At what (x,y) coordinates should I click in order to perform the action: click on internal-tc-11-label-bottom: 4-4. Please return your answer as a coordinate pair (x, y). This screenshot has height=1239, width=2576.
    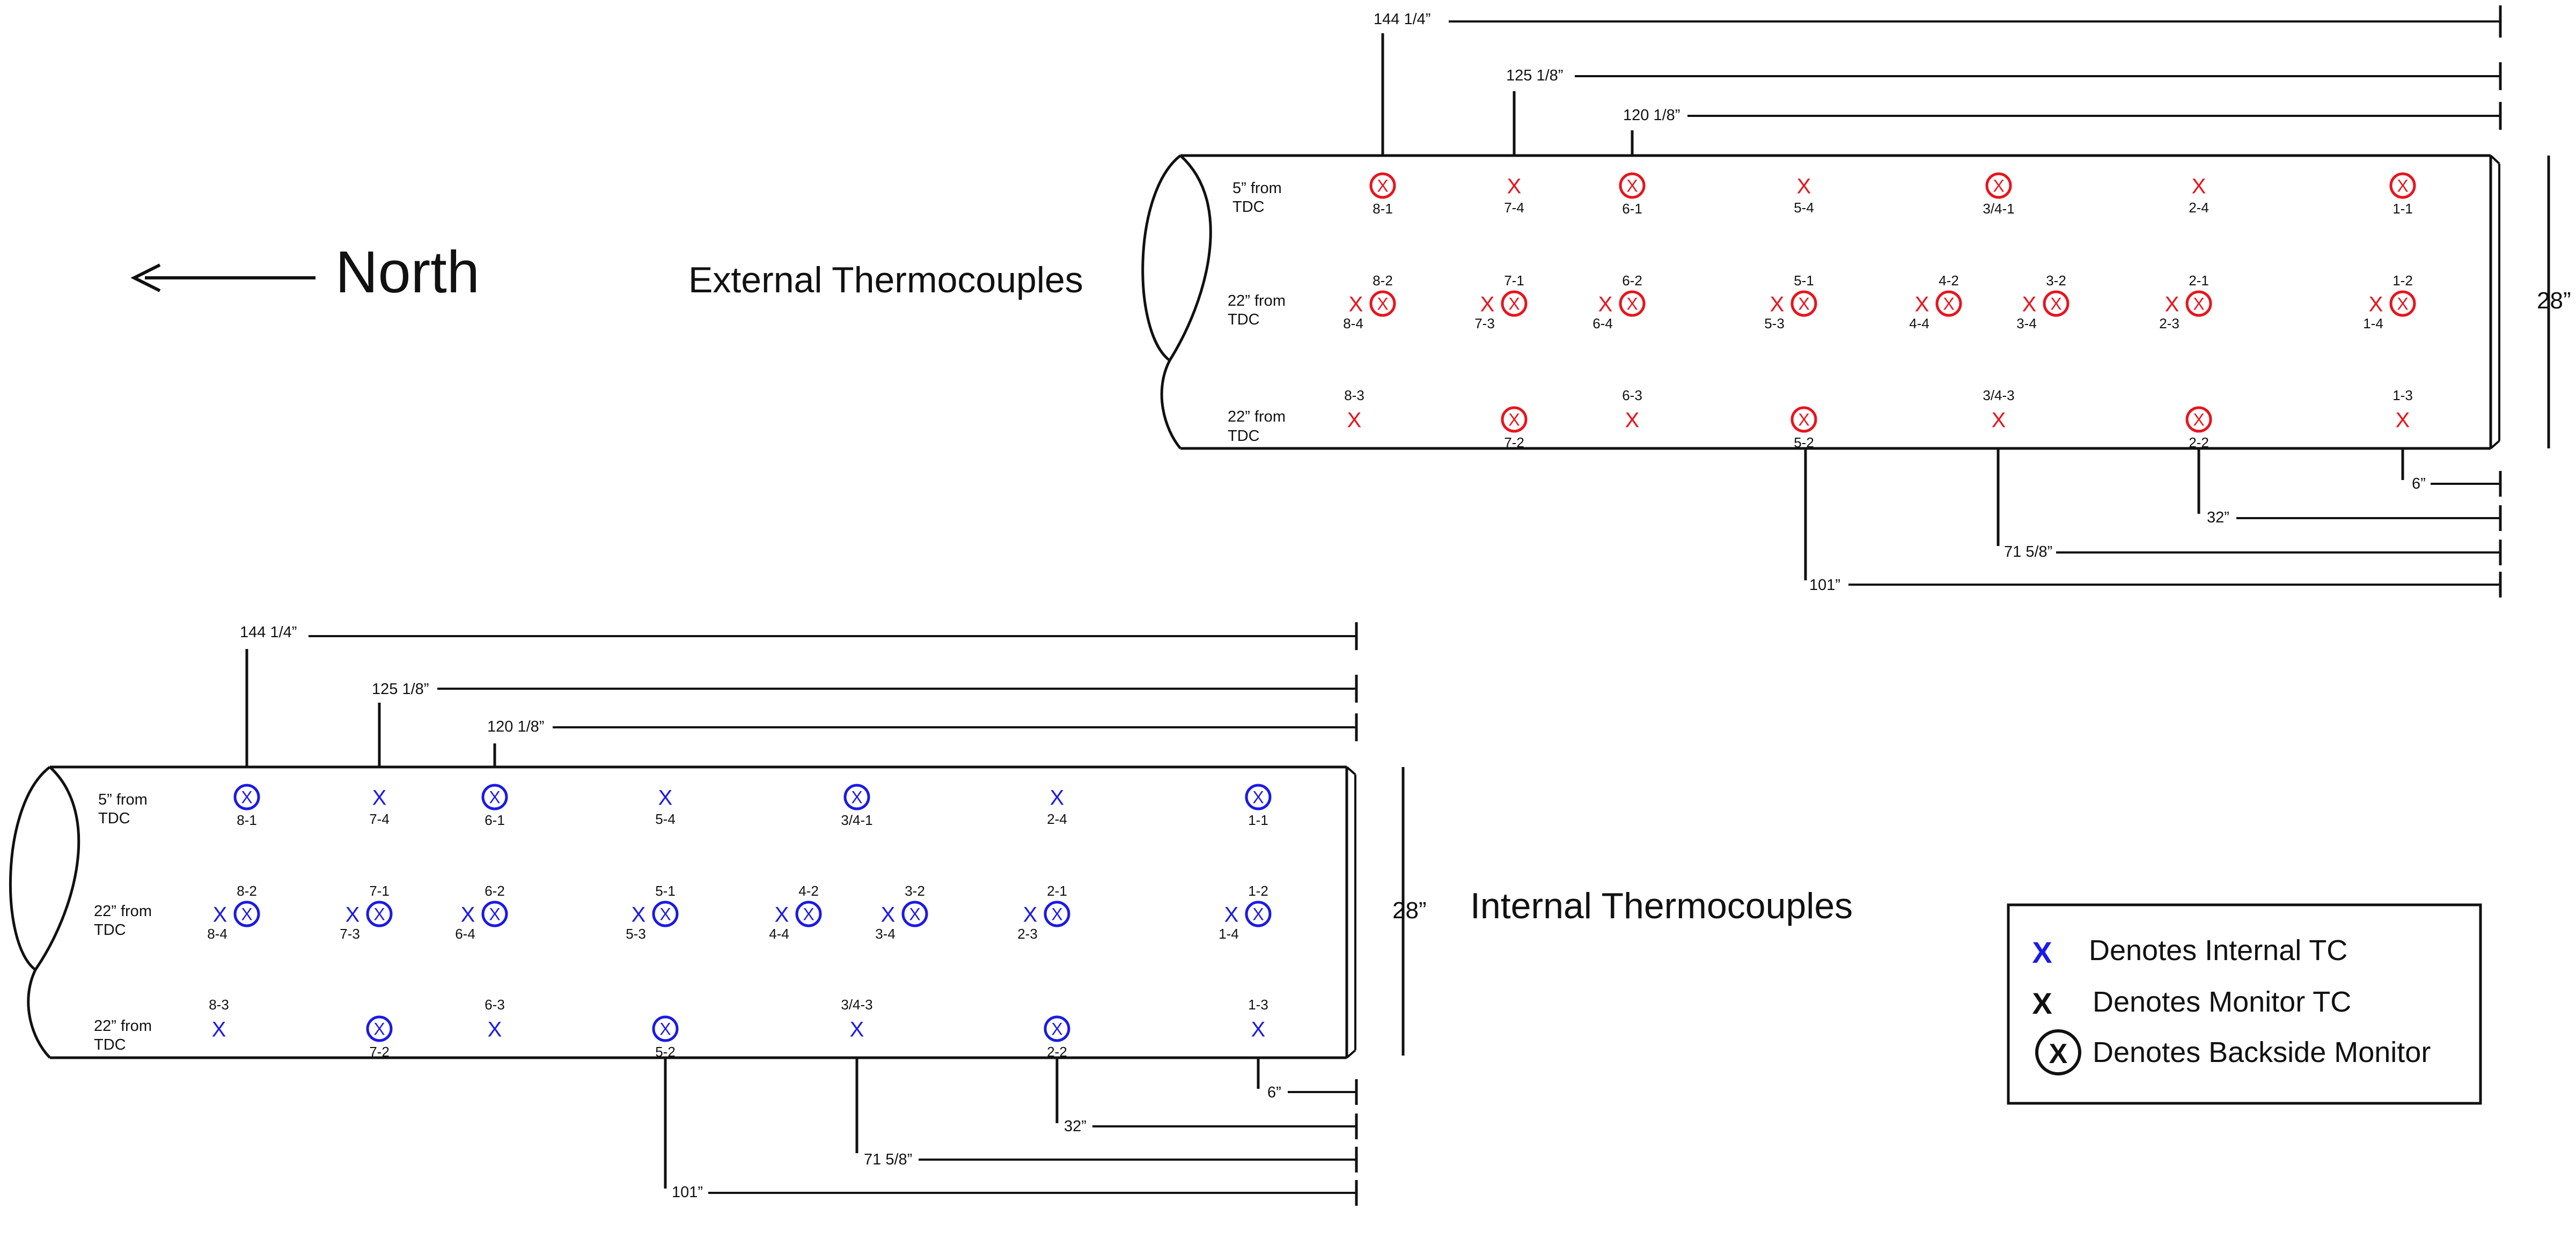
    Looking at the image, I should click on (779, 934).